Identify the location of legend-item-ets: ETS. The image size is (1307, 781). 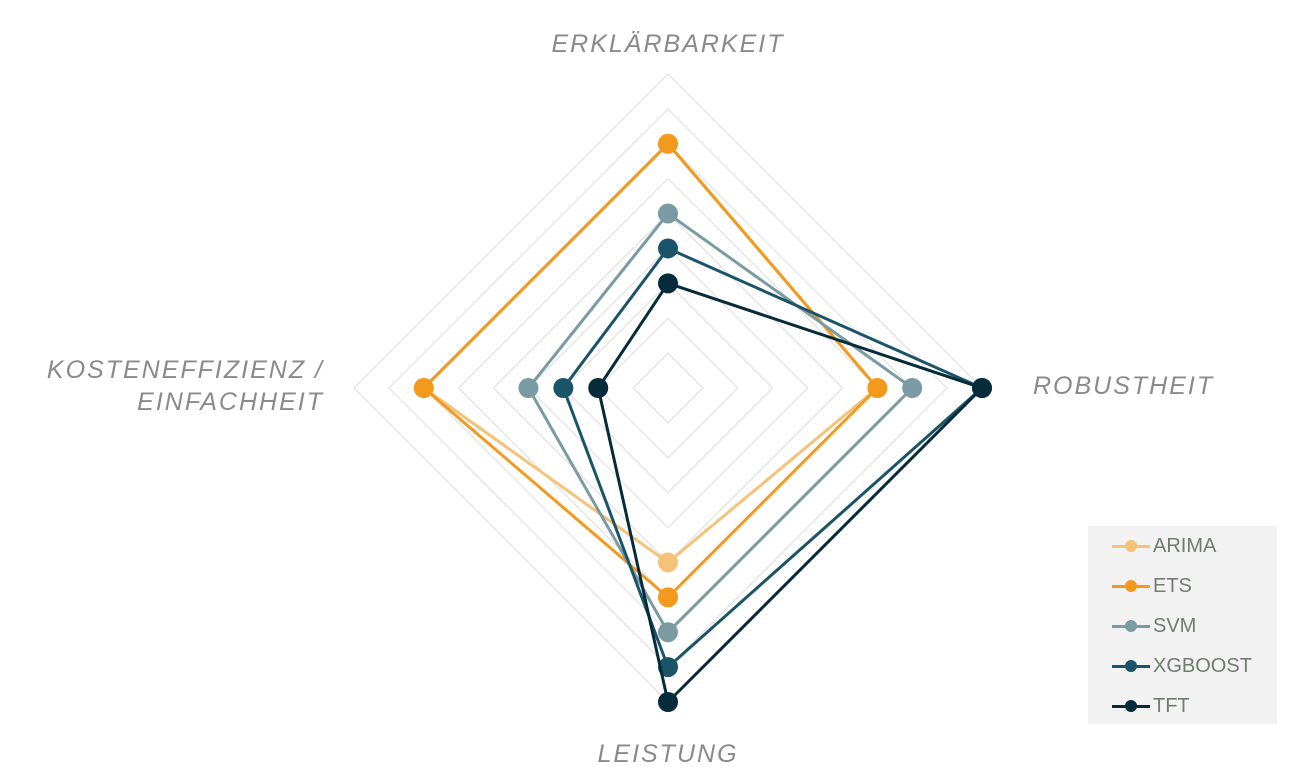
(1152, 585).